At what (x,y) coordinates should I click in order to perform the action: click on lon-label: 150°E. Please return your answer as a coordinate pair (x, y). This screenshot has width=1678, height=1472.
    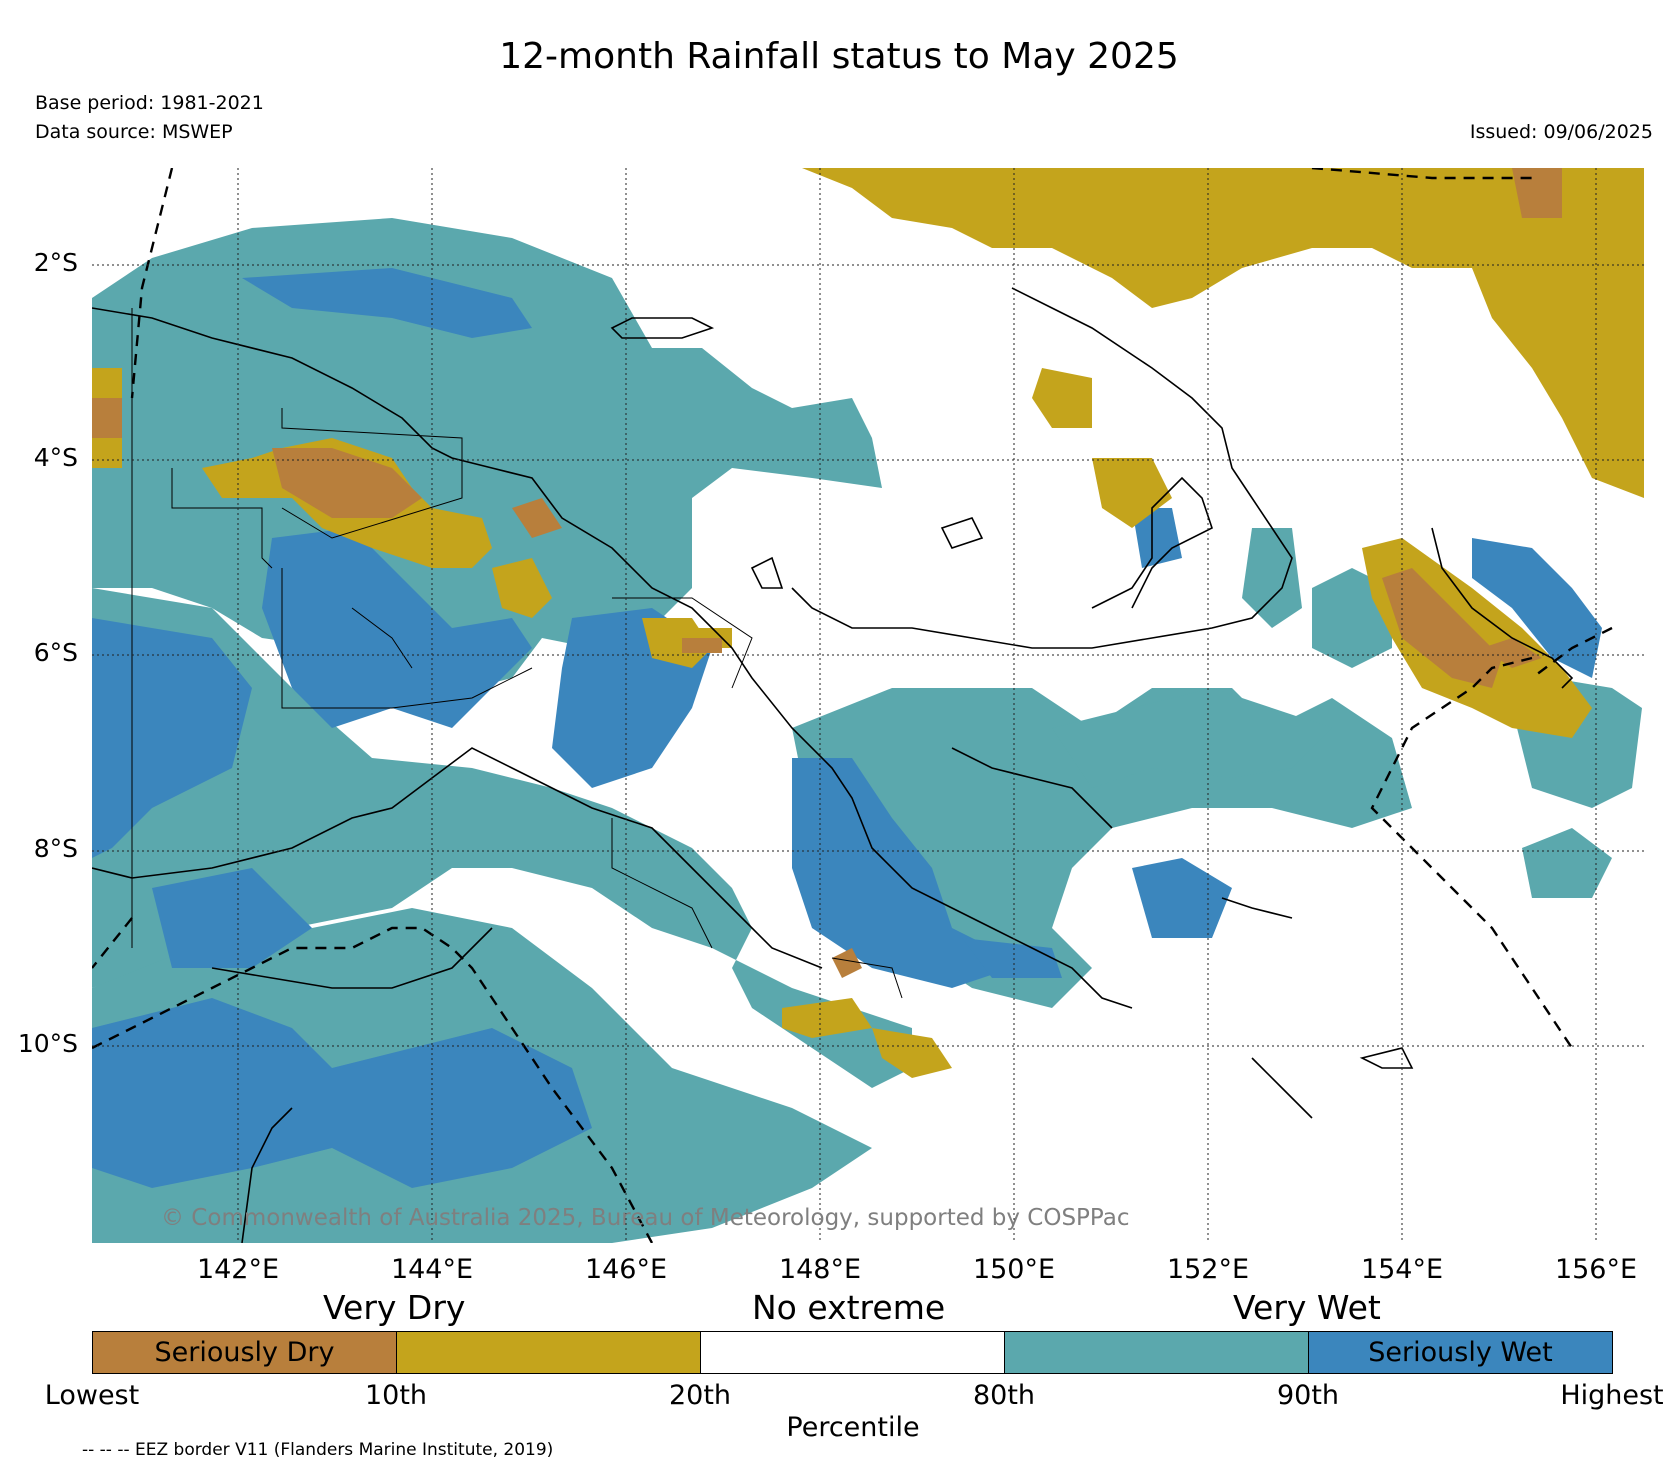
    Looking at the image, I should click on (1014, 1269).